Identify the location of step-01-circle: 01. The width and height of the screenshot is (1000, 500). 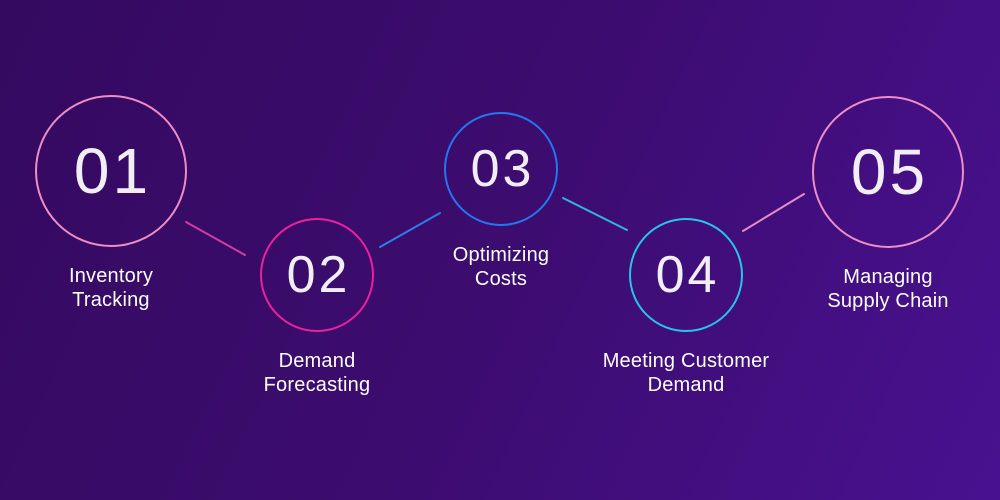
(111, 171).